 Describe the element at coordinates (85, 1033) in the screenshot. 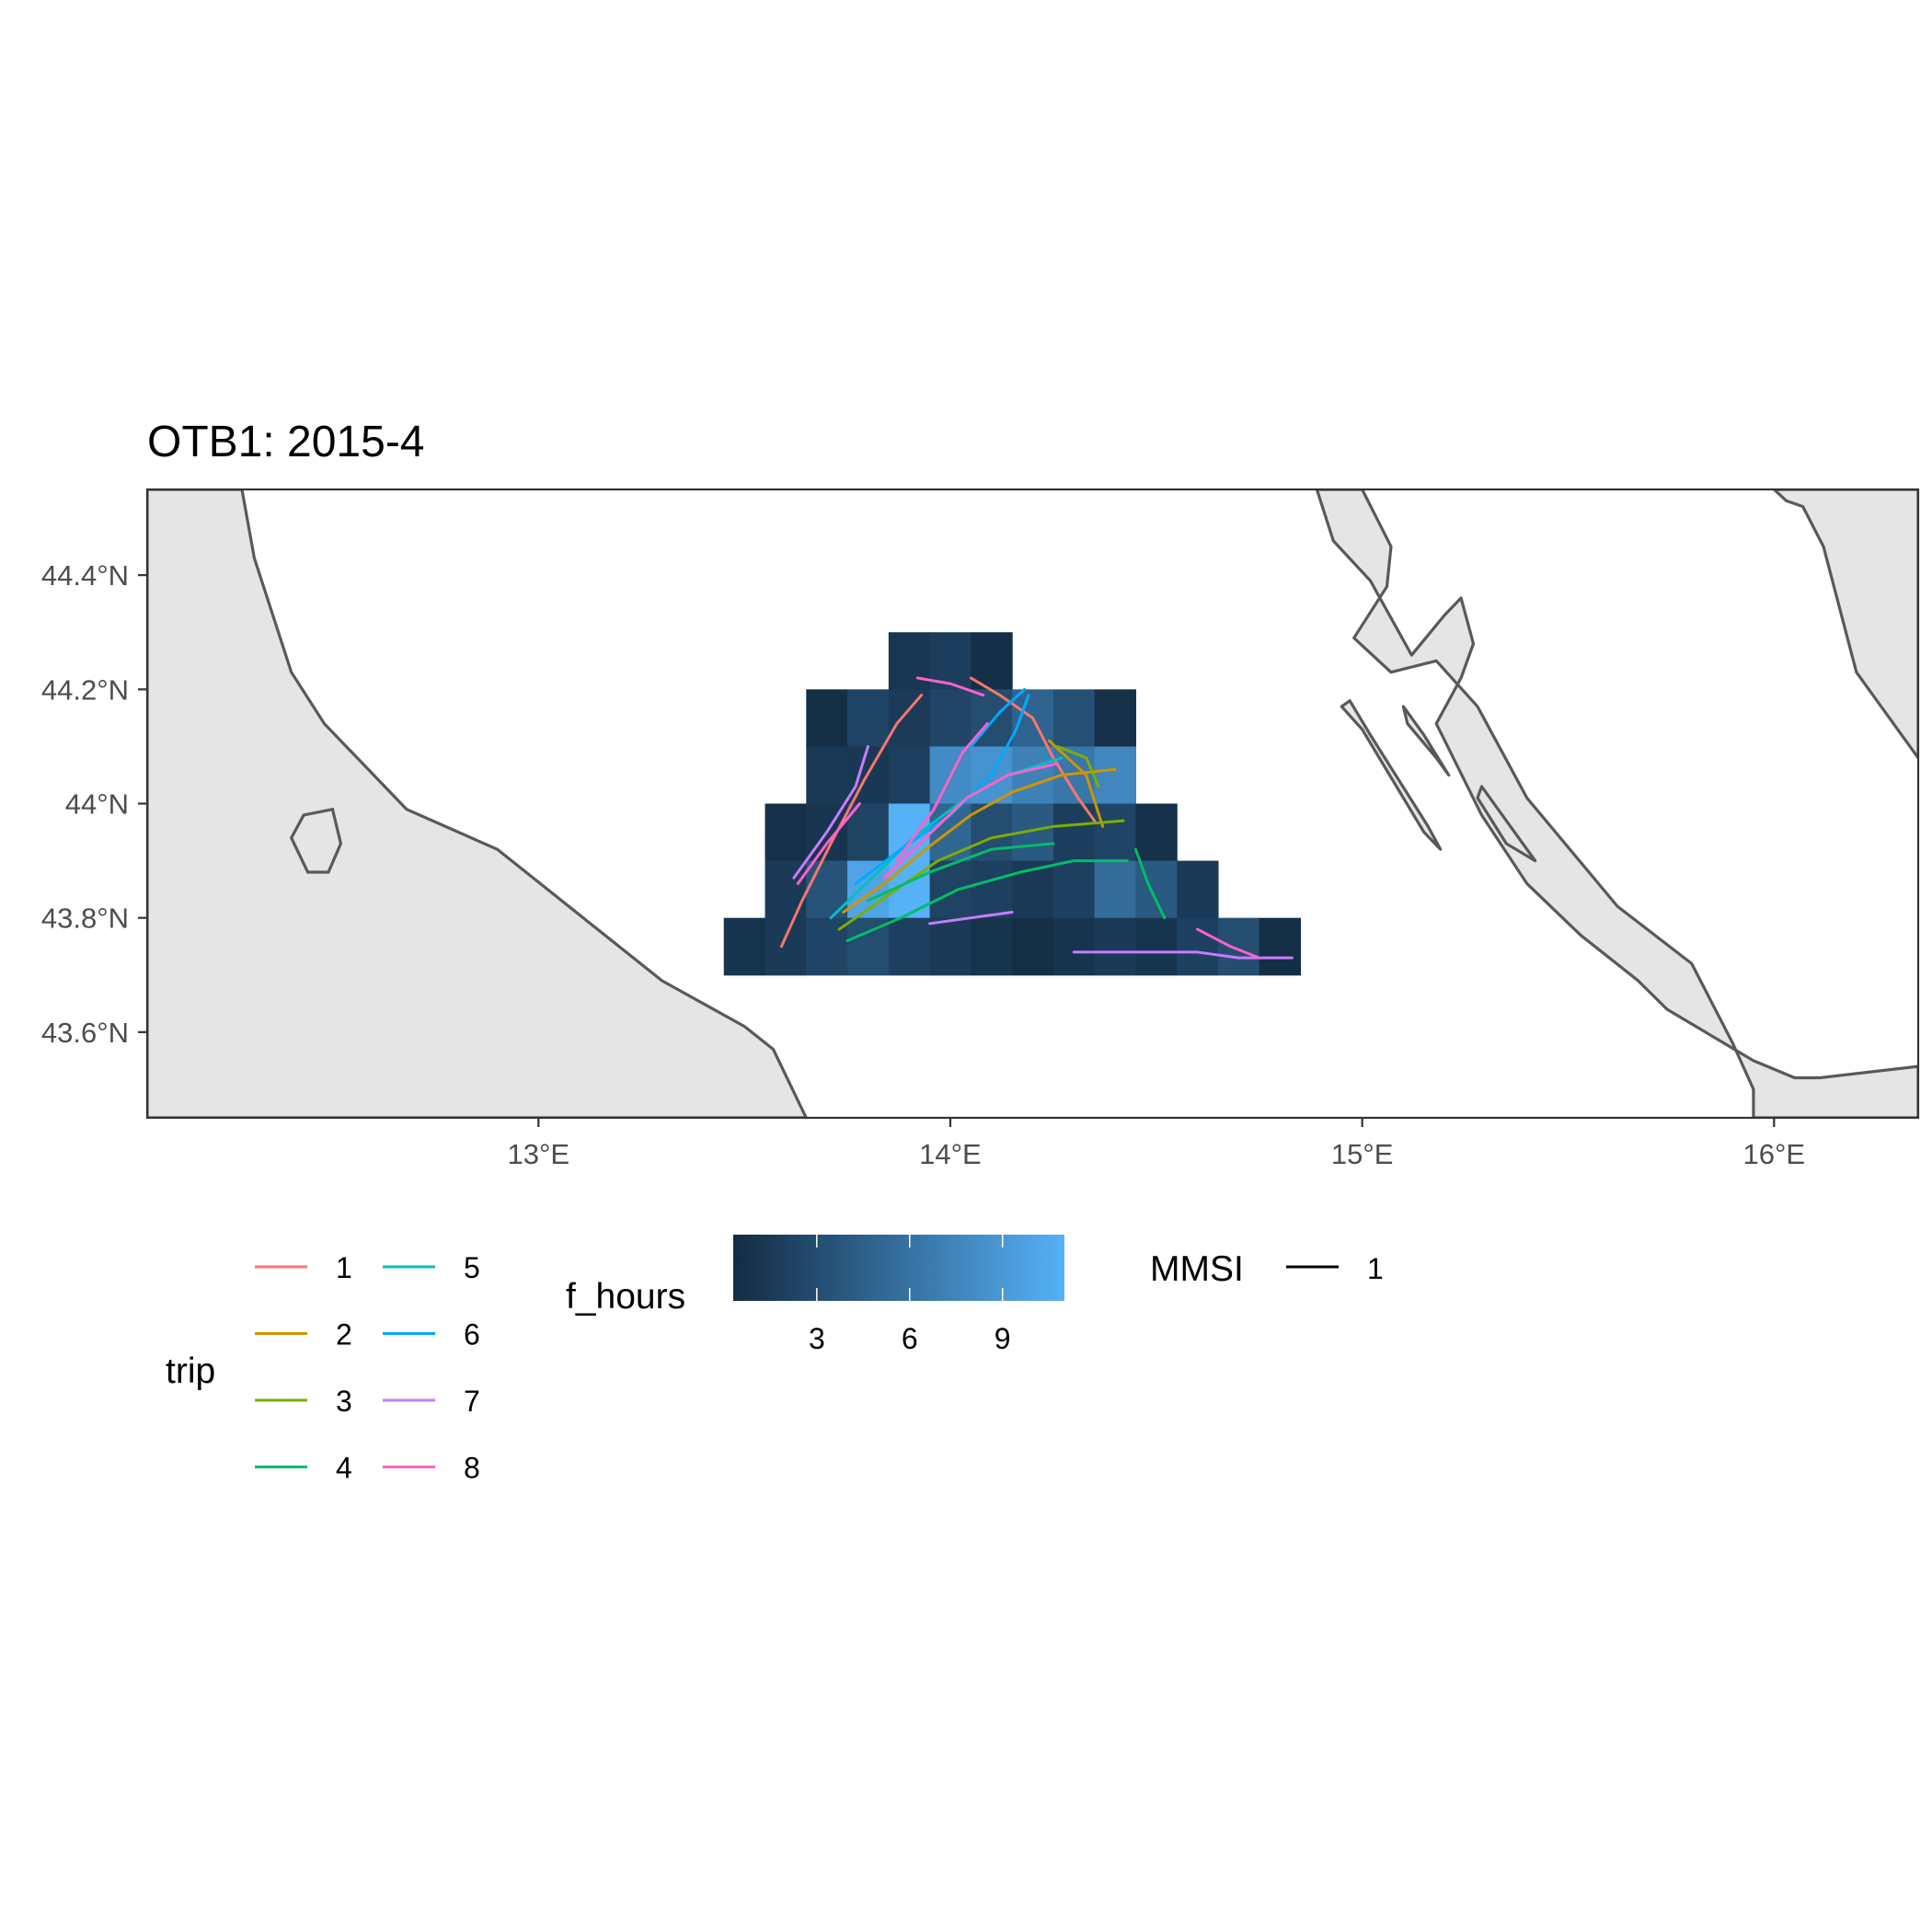

I see `y-tick-label: 43.6°N` at that location.